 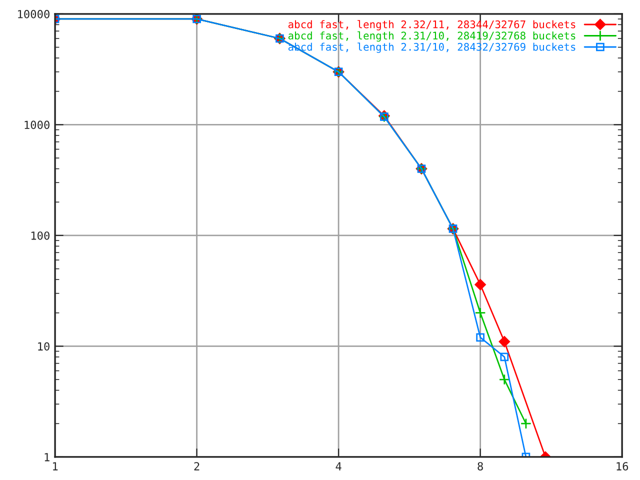 What do you see at coordinates (432, 36) in the screenshot?
I see `legend-label: abcd fast, length 2.31/10, 28419/32768 buckets` at bounding box center [432, 36].